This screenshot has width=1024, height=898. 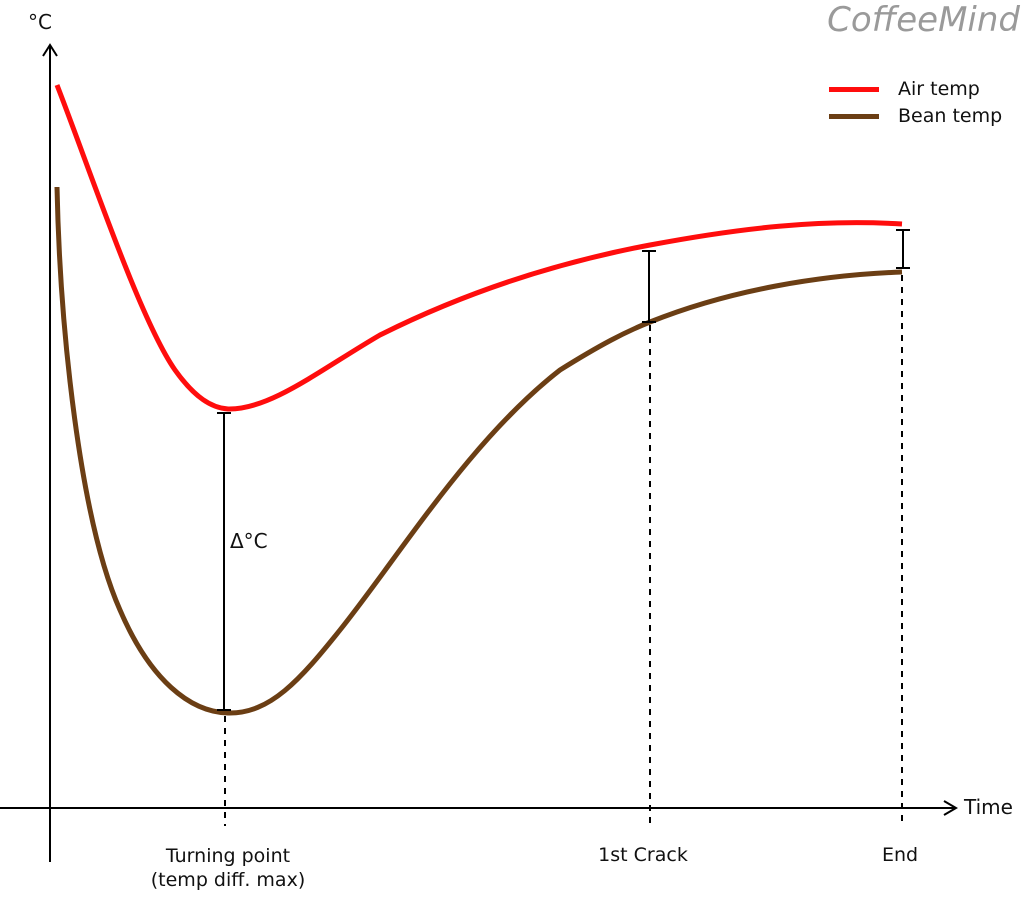 What do you see at coordinates (643, 855) in the screenshot?
I see `marker-label-first-crack: 1st Crack` at bounding box center [643, 855].